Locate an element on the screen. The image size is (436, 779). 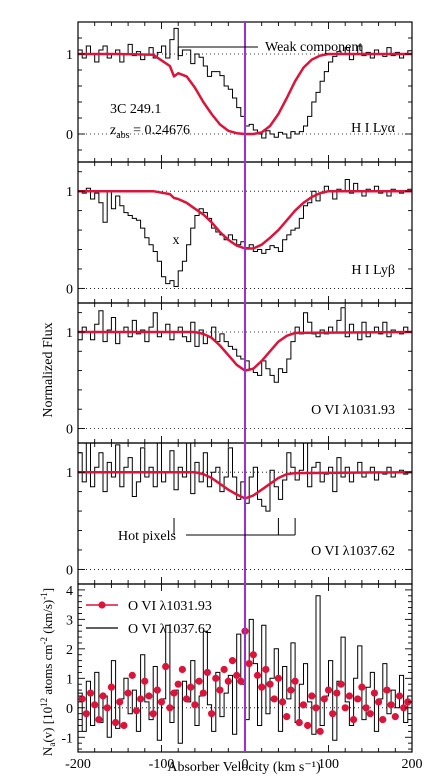
panel-label-ovi1031: O VI λ1031.93 is located at coordinates (353, 410).